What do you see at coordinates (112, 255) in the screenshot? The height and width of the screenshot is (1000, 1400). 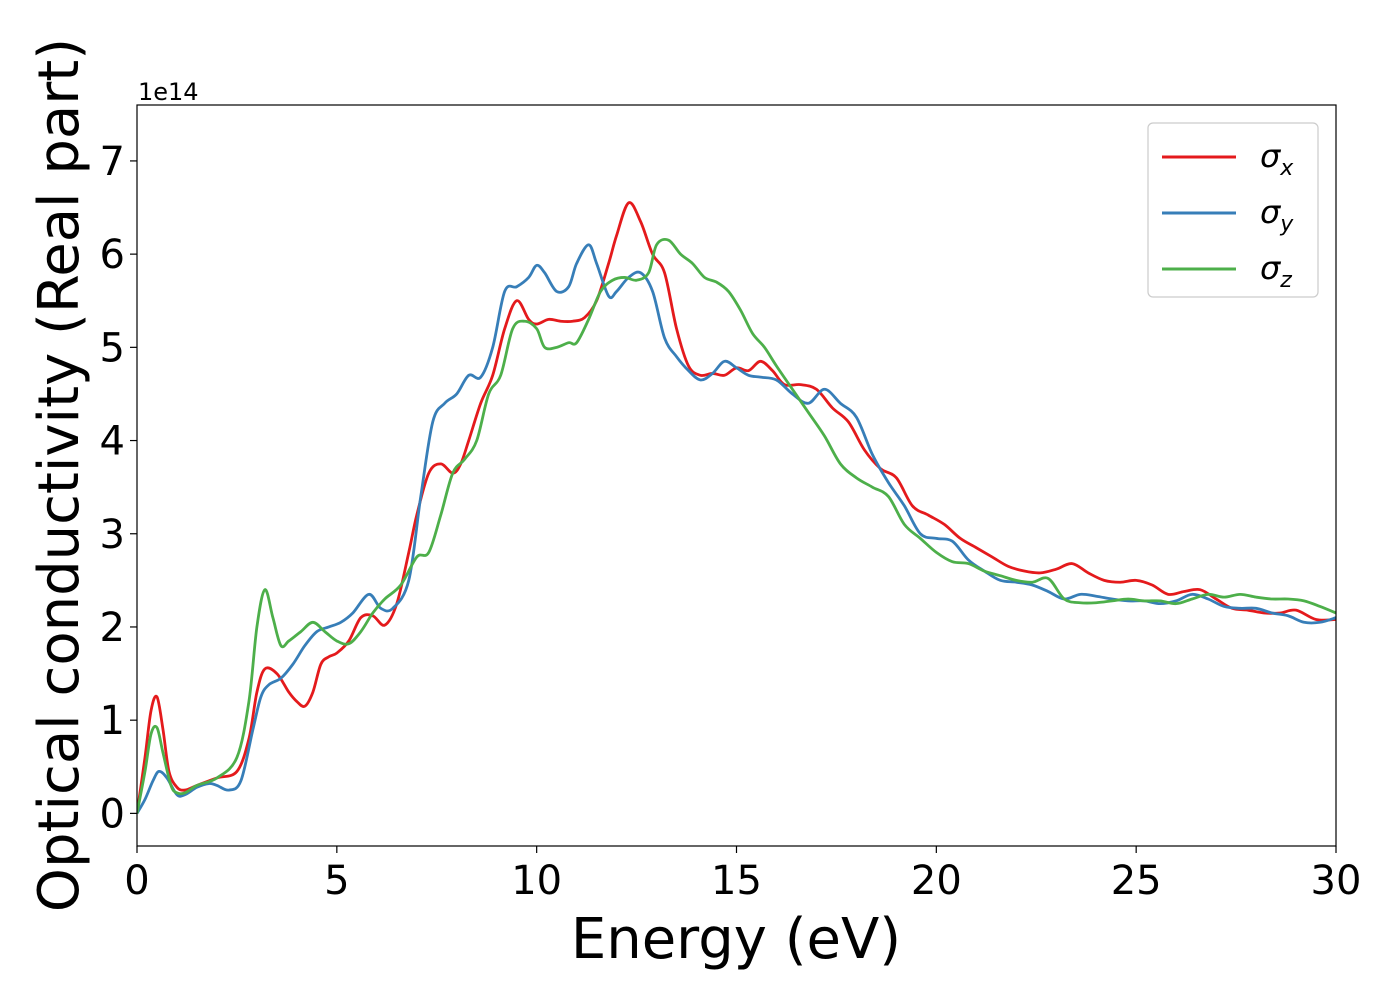 I see `y-tick-label: 6` at bounding box center [112, 255].